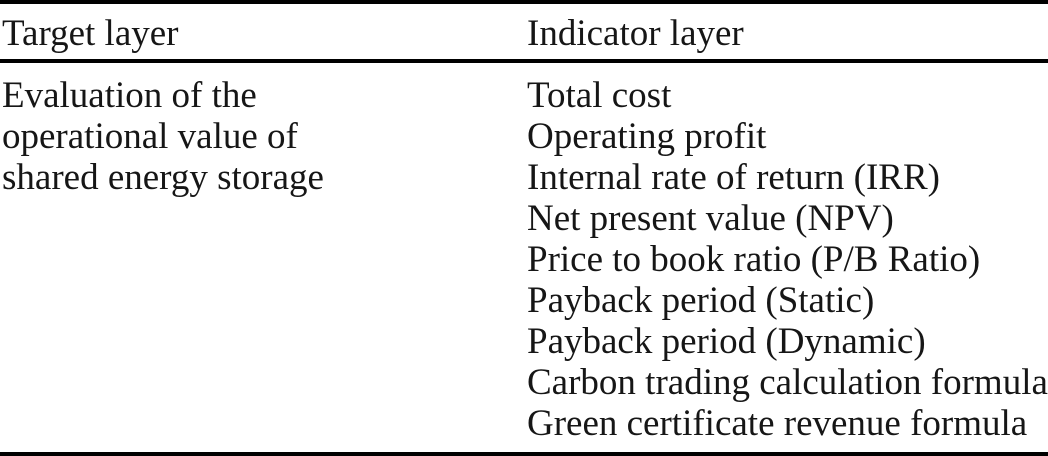 The image size is (1048, 456). What do you see at coordinates (635, 33) in the screenshot?
I see `column-header-indicator-layer: Indicator layer` at bounding box center [635, 33].